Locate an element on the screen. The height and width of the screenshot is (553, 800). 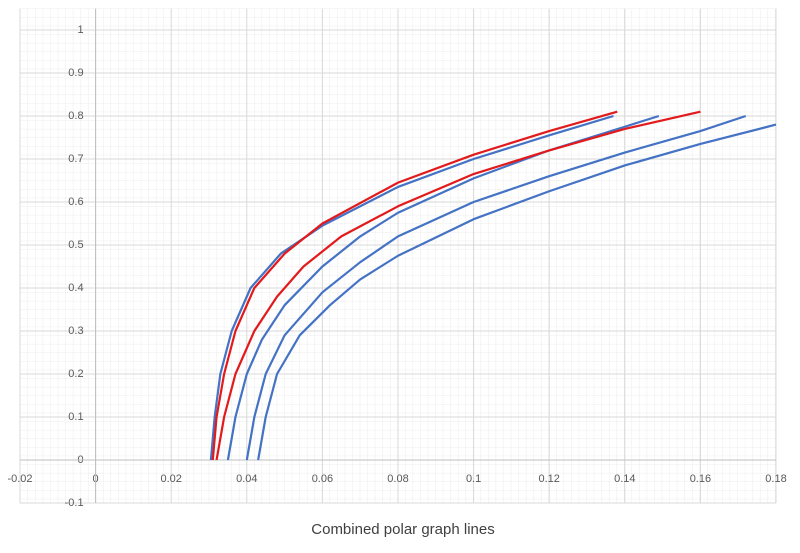
y-tick-label: 0.8 is located at coordinates (75, 116).